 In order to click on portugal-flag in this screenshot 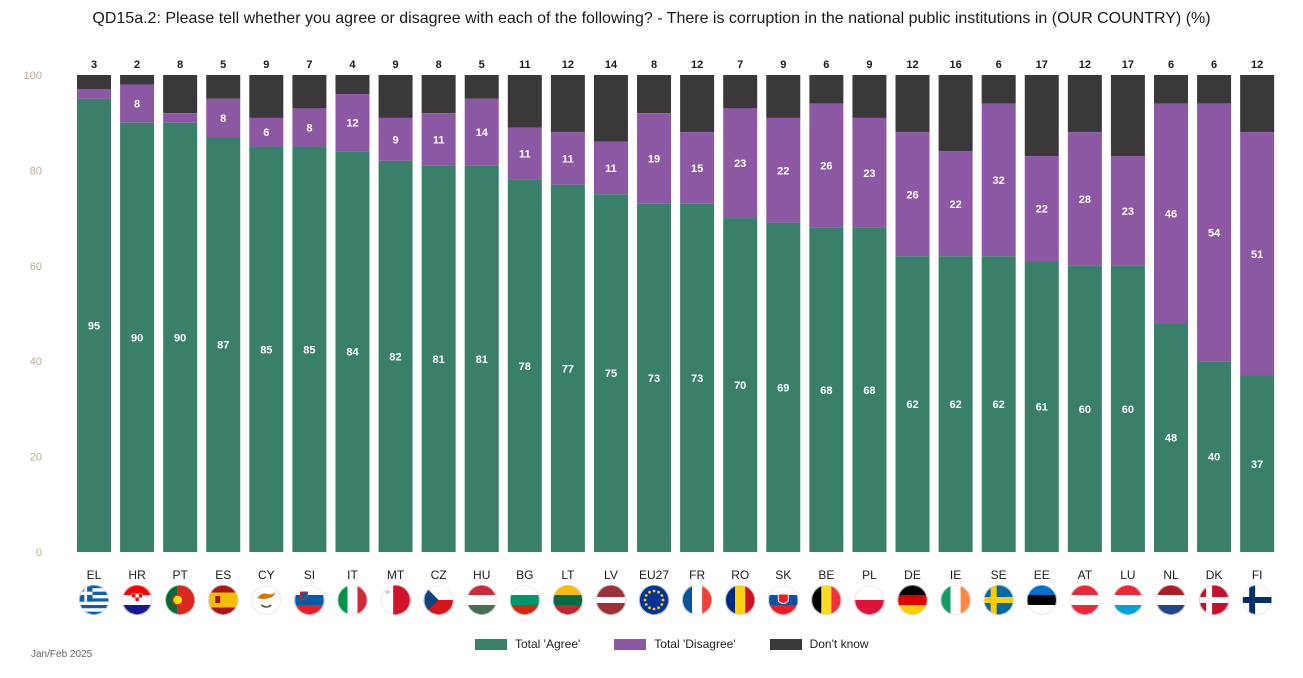, I will do `click(180, 600)`.